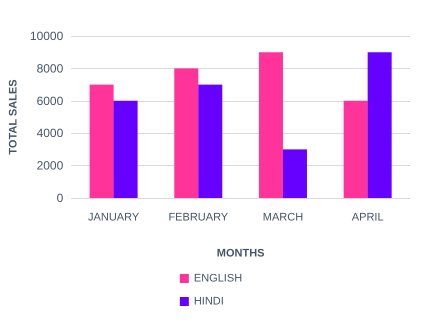  I want to click on legend-label: ENGLISH, so click(218, 278).